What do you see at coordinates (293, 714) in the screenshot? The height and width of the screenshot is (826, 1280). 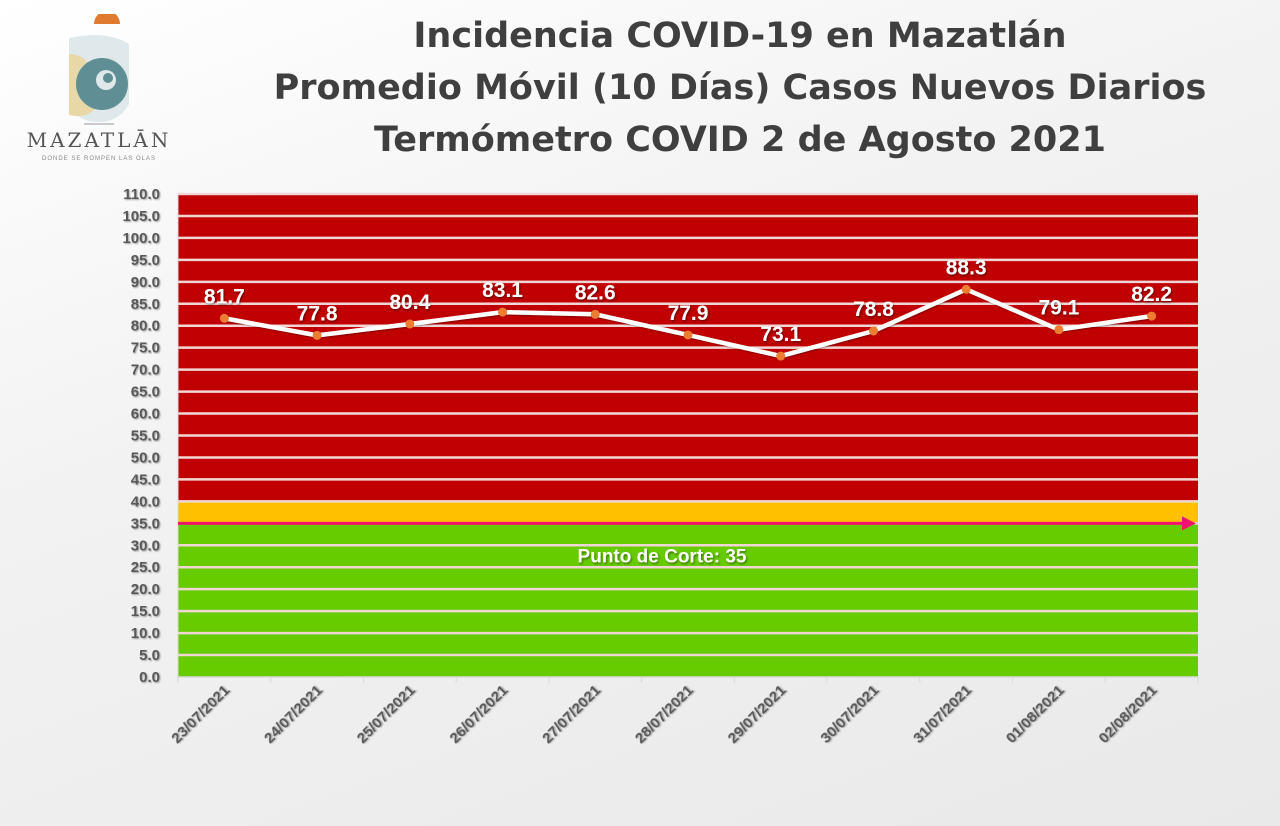 I see `x-tick-label: 24/07/2021` at bounding box center [293, 714].